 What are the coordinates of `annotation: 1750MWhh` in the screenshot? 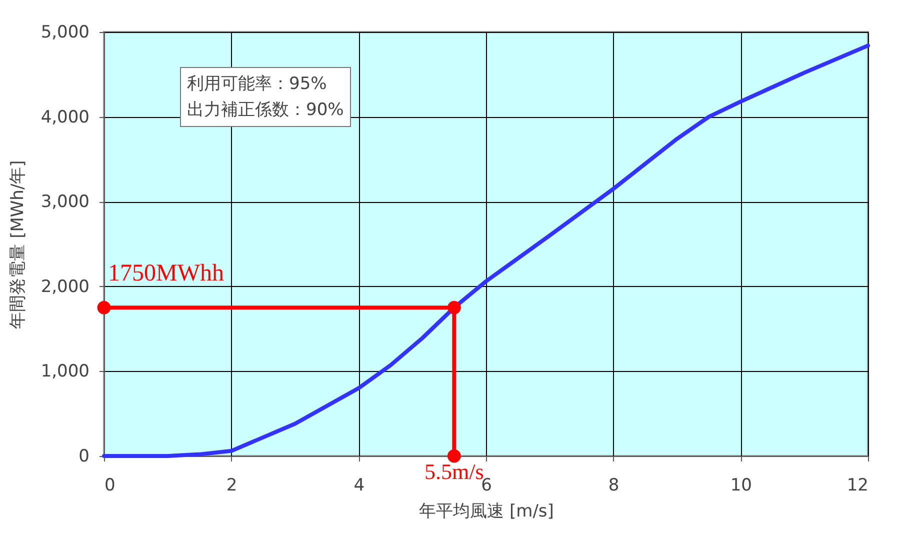 It's located at (166, 273).